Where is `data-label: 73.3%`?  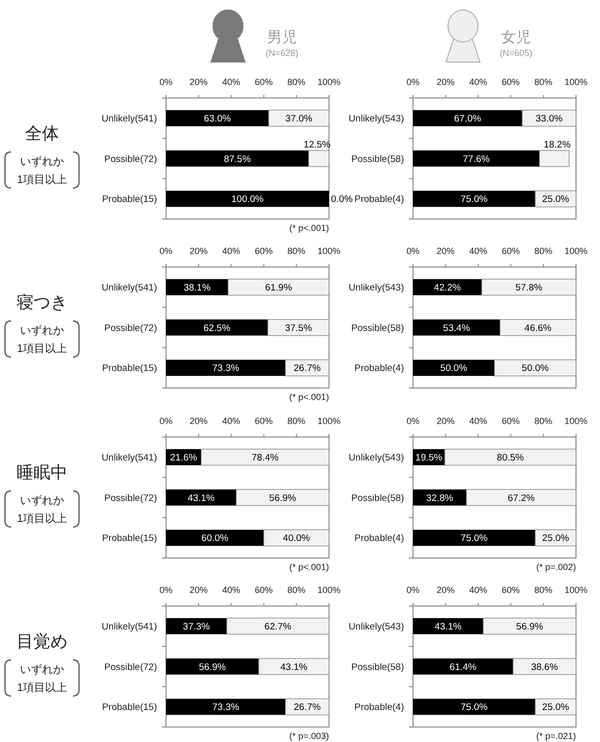
data-label: 73.3% is located at coordinates (226, 708).